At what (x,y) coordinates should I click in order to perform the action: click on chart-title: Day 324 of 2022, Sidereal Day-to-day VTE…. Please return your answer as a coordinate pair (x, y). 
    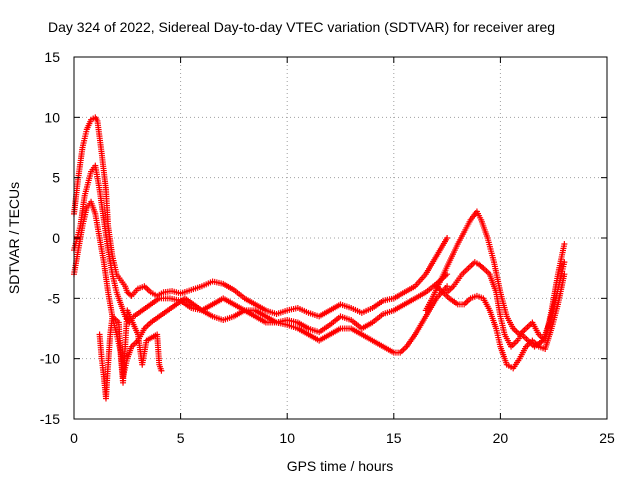
    Looking at the image, I should click on (301, 27).